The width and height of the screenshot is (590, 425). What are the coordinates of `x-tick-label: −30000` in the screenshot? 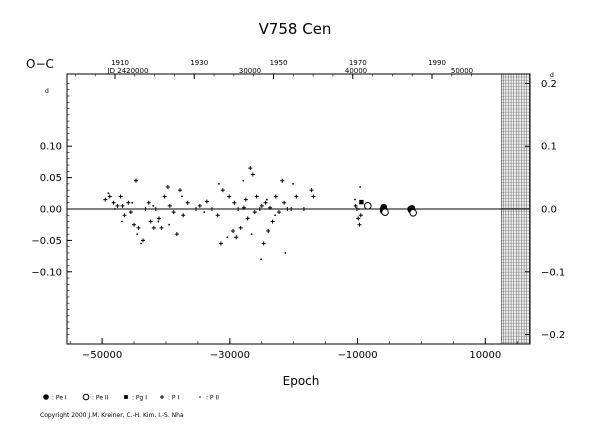 It's located at (230, 355).